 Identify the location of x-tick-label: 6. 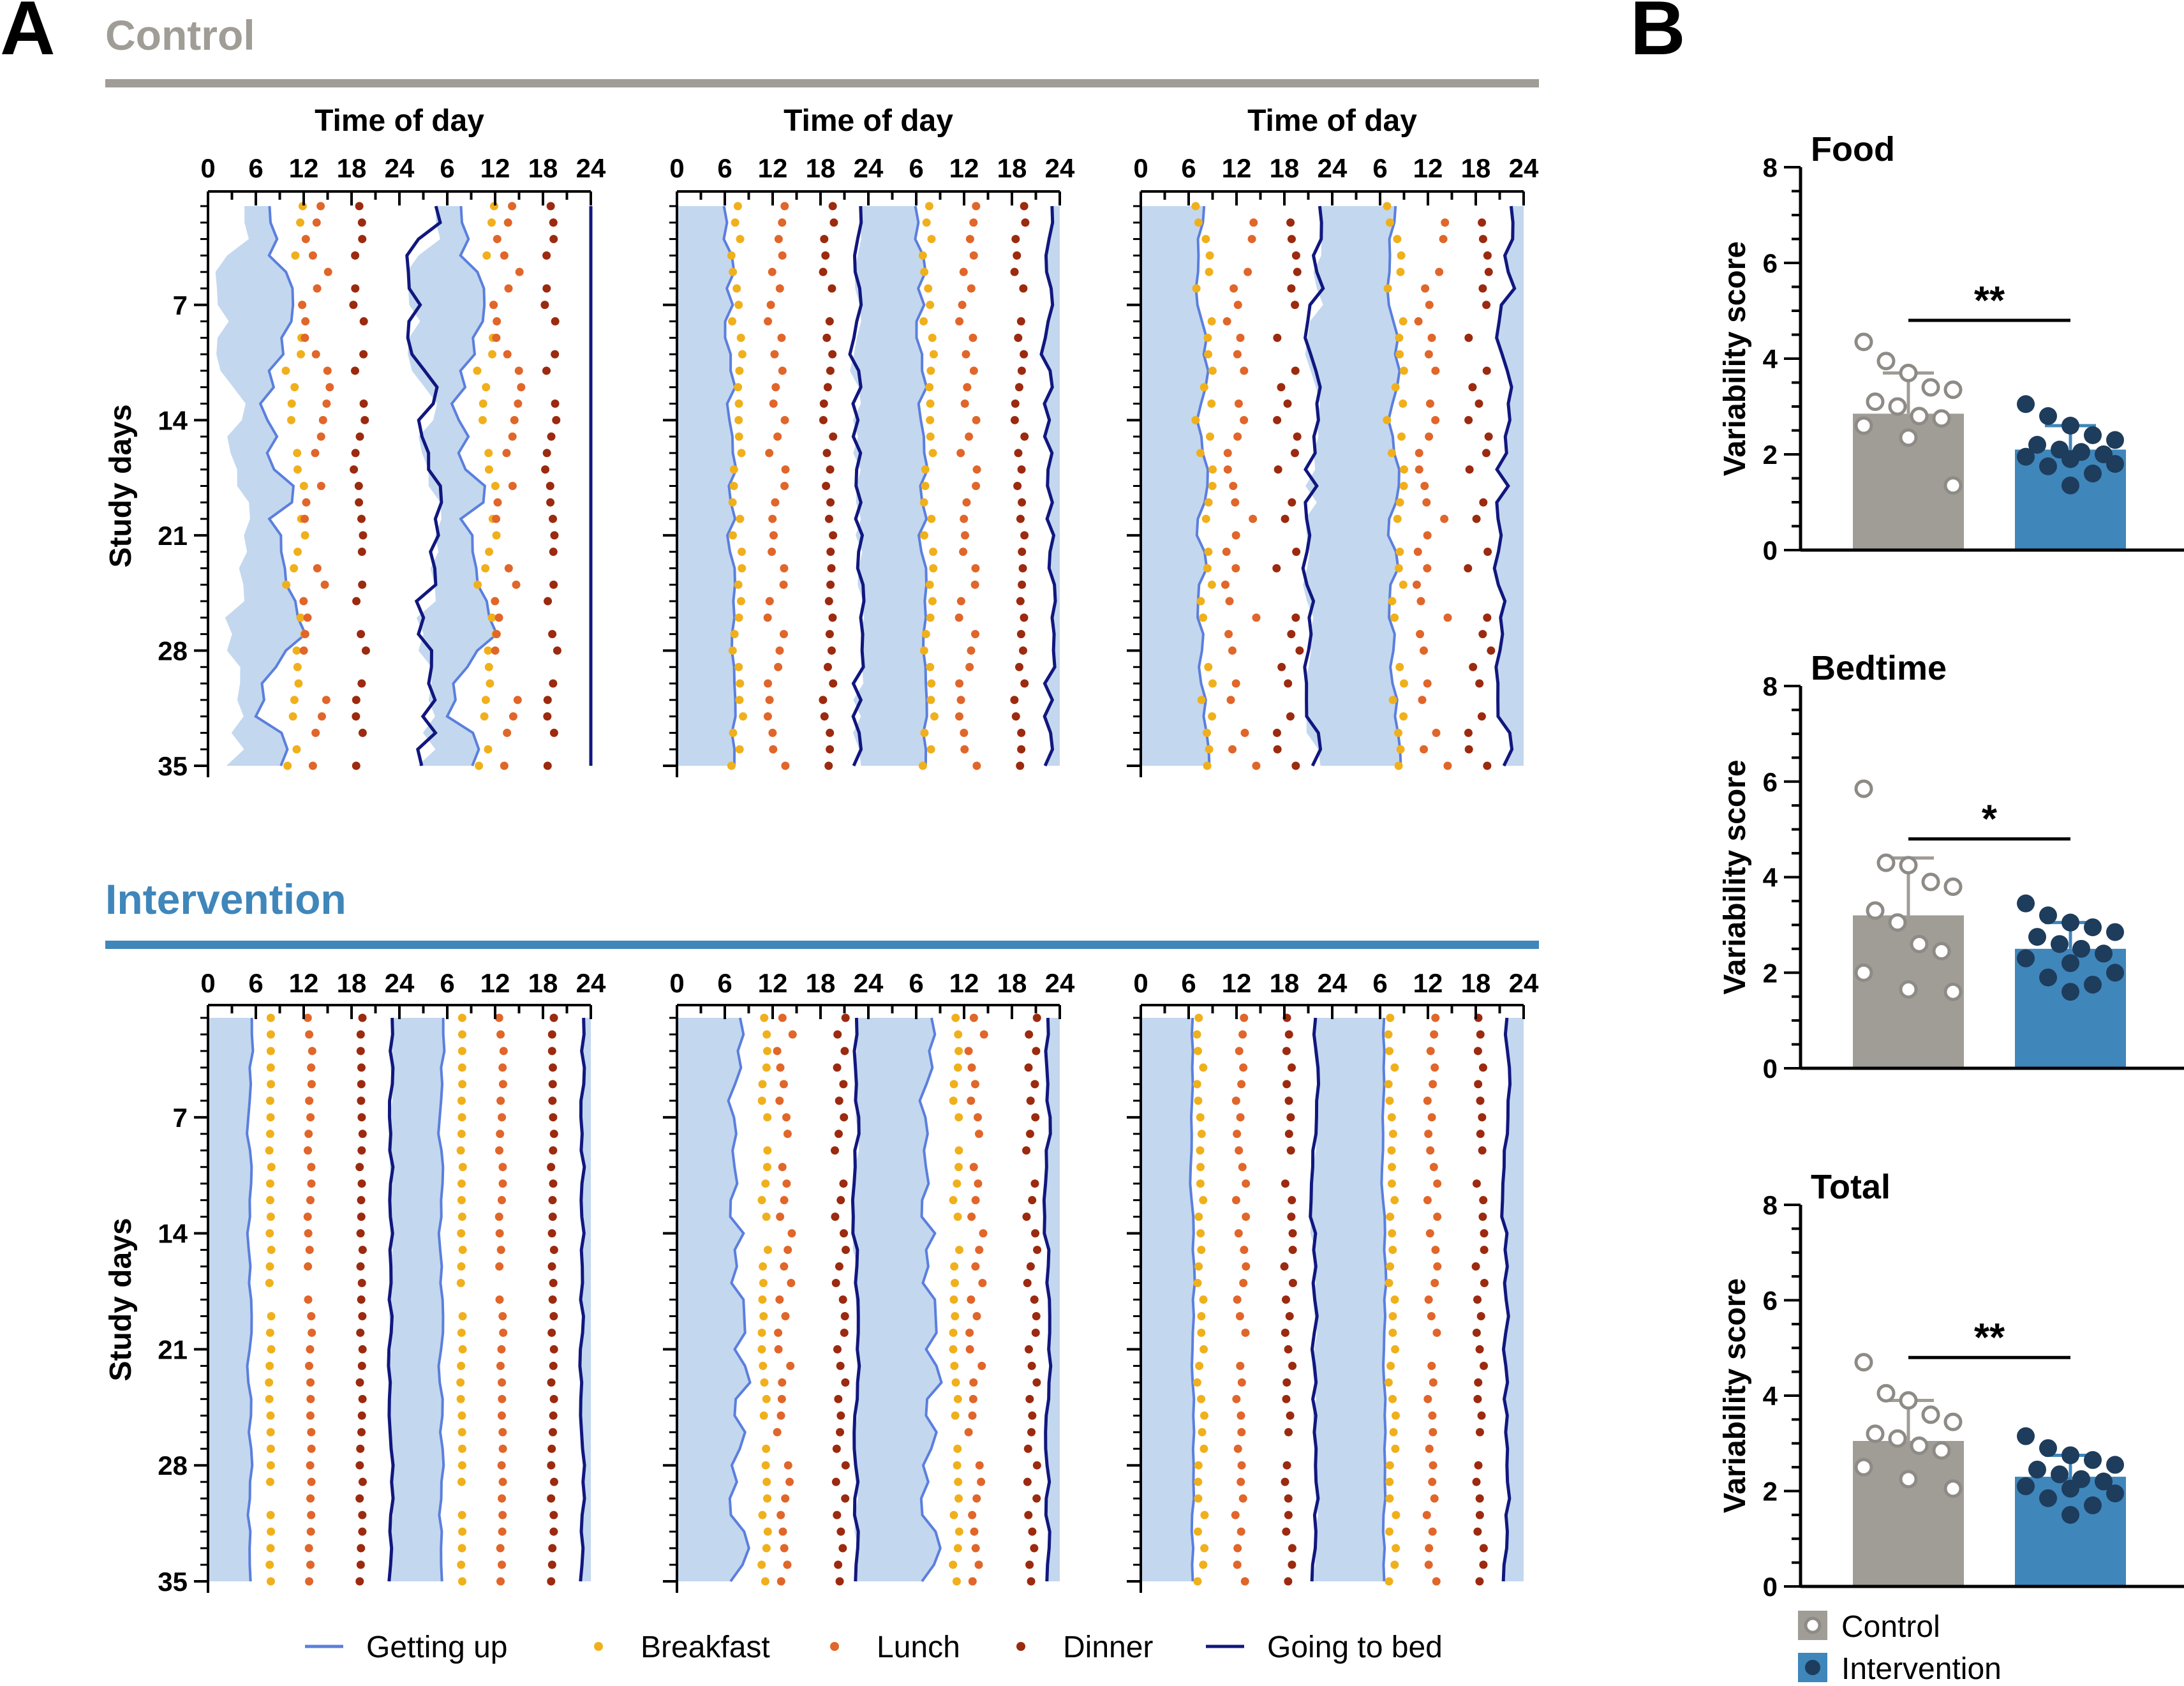
(724, 168).